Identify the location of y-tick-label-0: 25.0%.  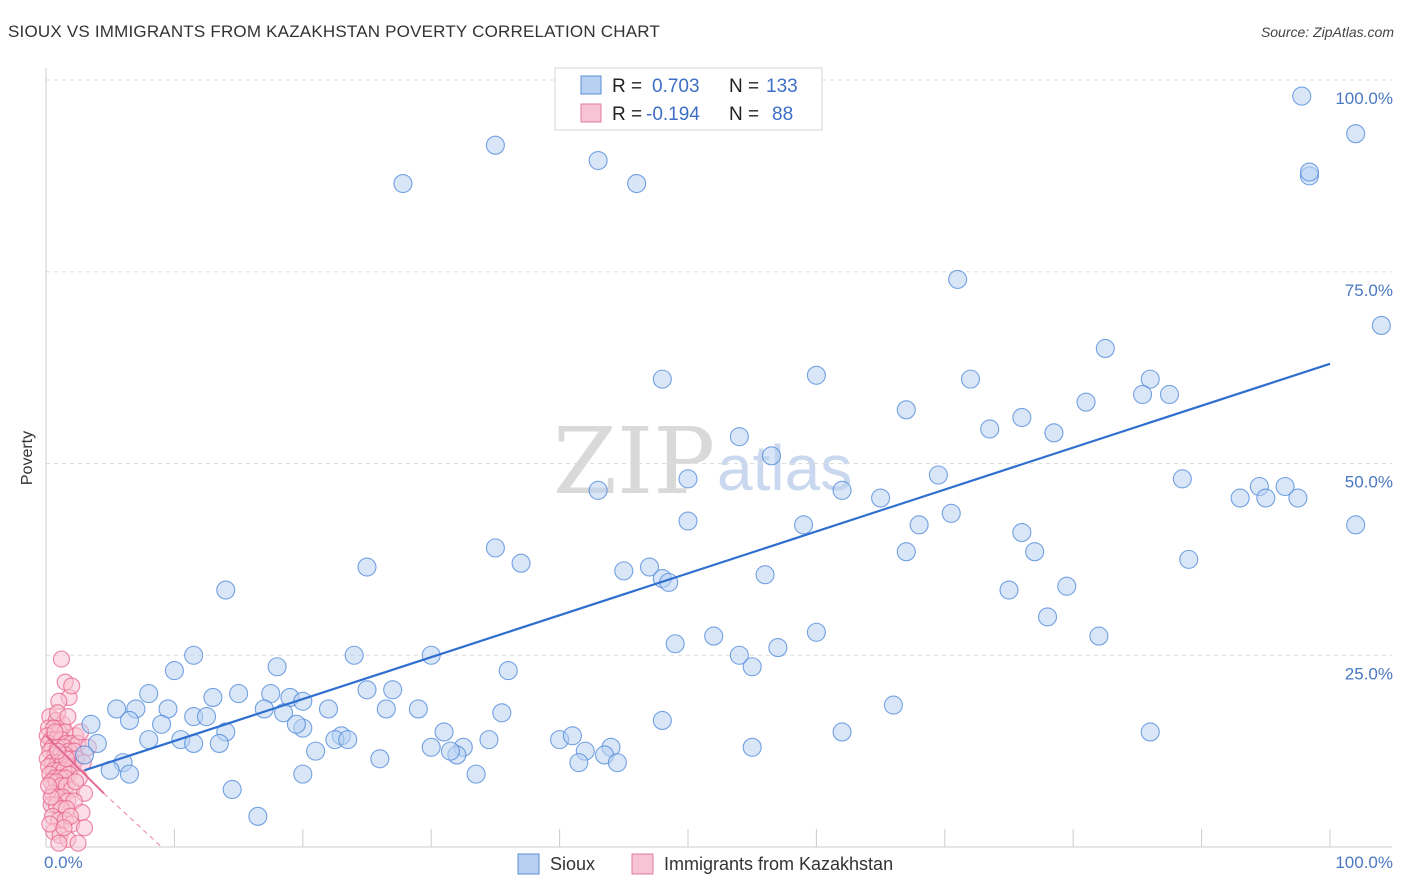
(1369, 673).